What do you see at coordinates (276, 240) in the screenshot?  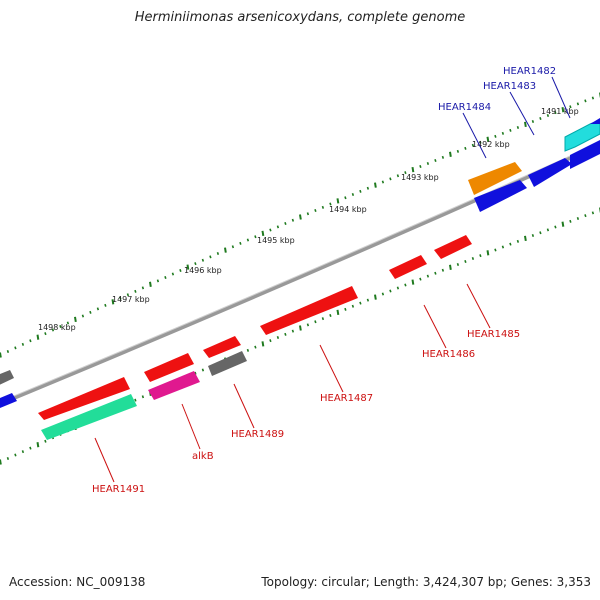 I see `tick-label: 1495 kbp` at bounding box center [276, 240].